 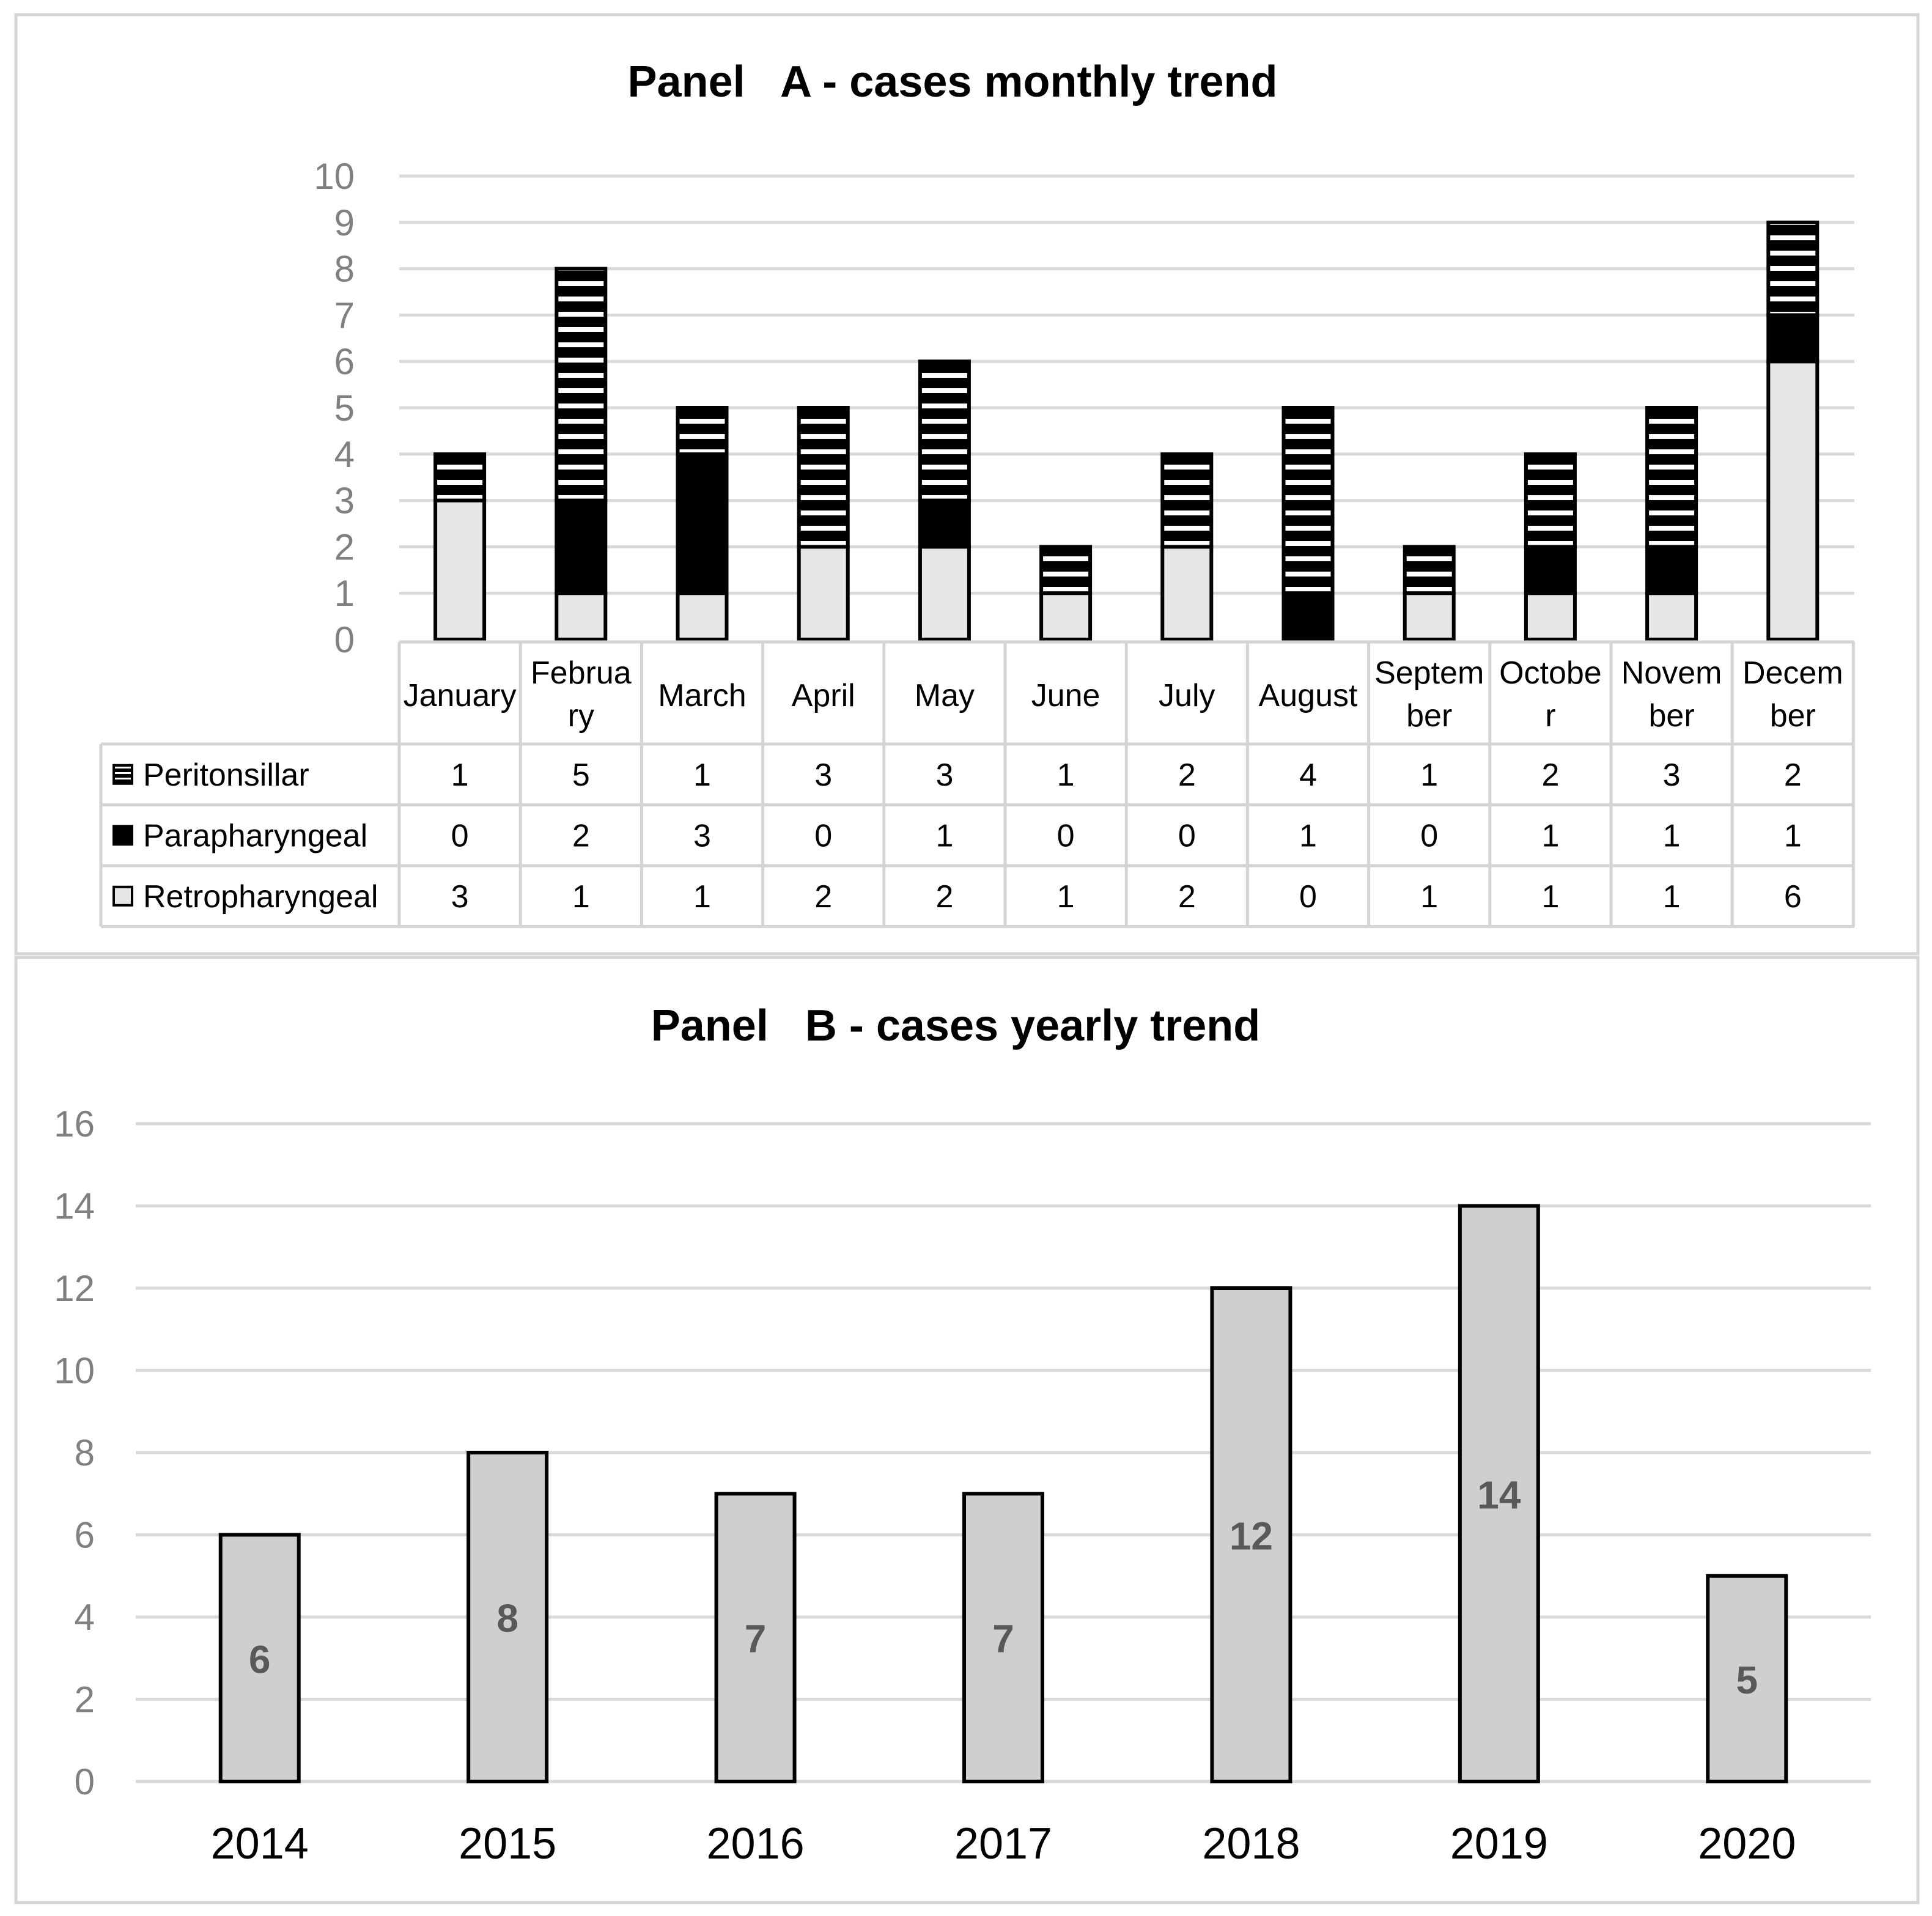 What do you see at coordinates (1066, 695) in the screenshot?
I see `panel-a-x-tick-label: June` at bounding box center [1066, 695].